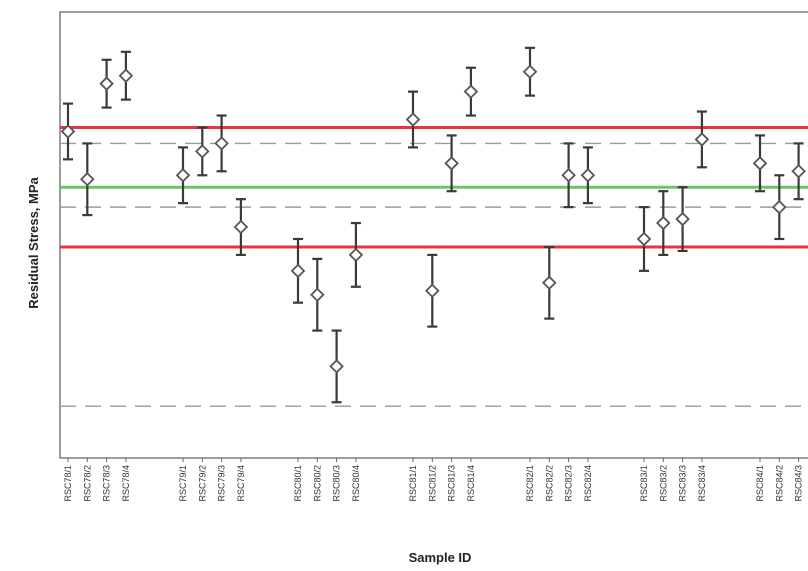  Describe the element at coordinates (87, 483) in the screenshot. I see `x-tick-label: RSC78/2` at that location.